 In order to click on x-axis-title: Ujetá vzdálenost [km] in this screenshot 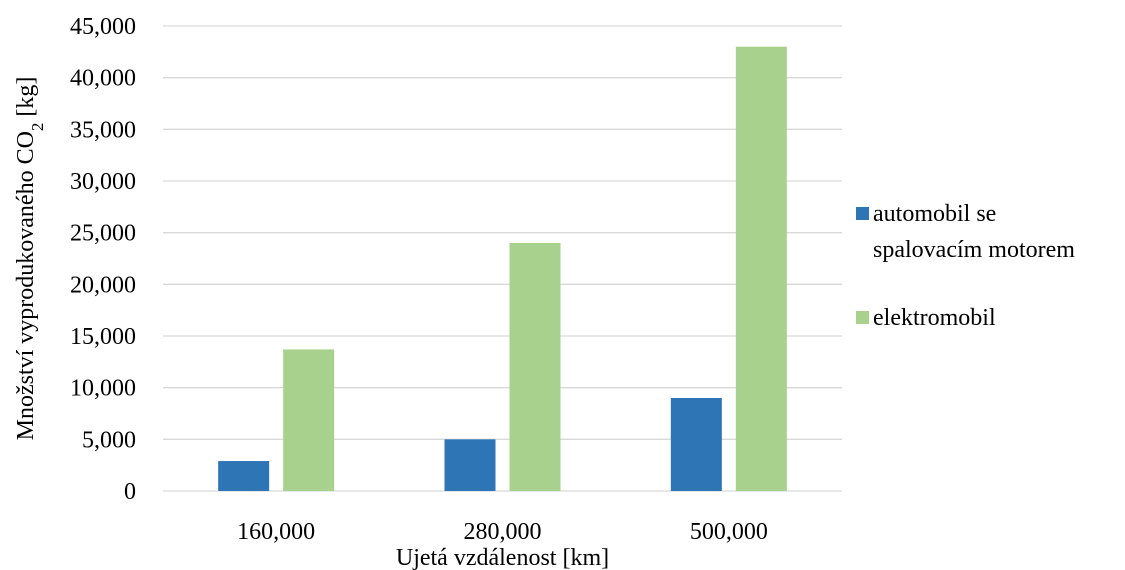, I will do `click(502, 557)`.